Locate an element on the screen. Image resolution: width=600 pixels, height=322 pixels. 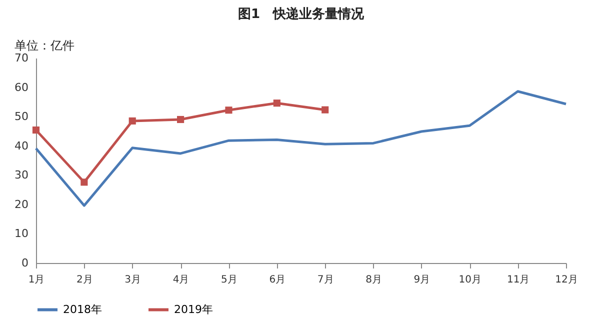
x-tick-label: 4月 is located at coordinates (181, 280).